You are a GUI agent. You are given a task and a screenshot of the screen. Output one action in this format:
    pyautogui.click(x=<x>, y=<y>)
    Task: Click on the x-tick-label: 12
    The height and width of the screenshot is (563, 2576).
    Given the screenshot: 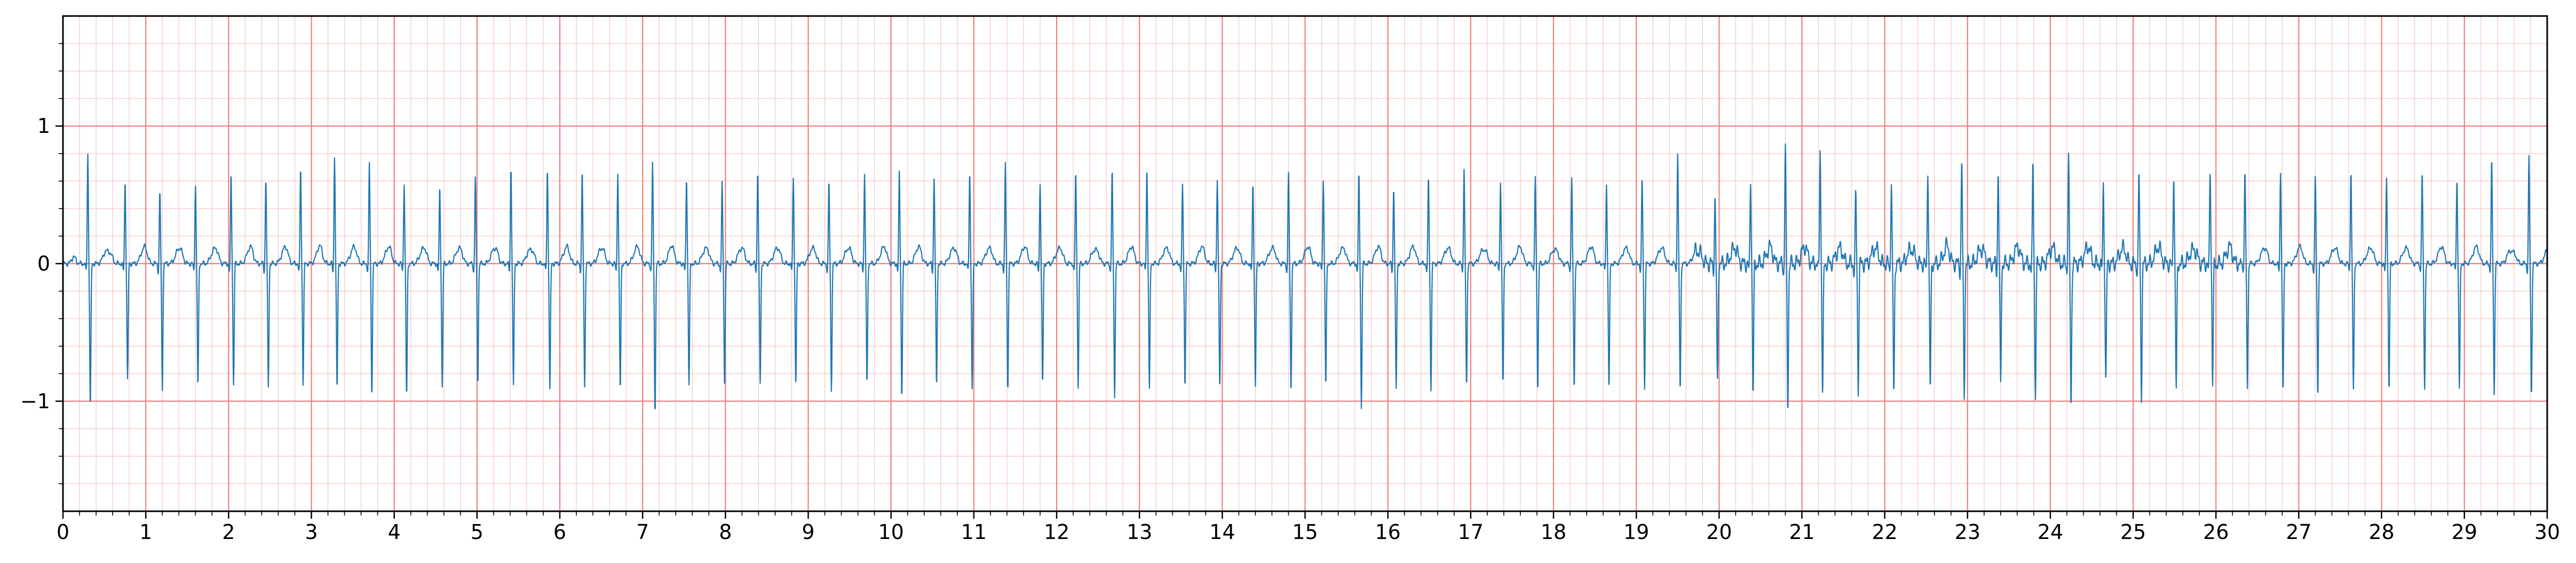 What is the action you would take?
    pyautogui.click(x=1056, y=532)
    